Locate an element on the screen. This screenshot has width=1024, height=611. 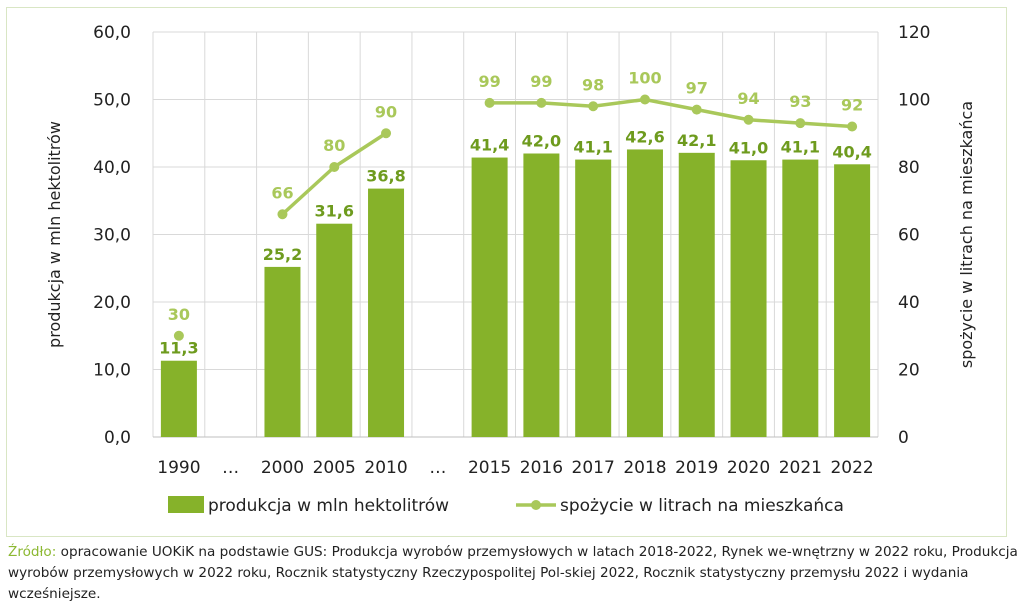
line-data-label: 90 is located at coordinates (386, 111).